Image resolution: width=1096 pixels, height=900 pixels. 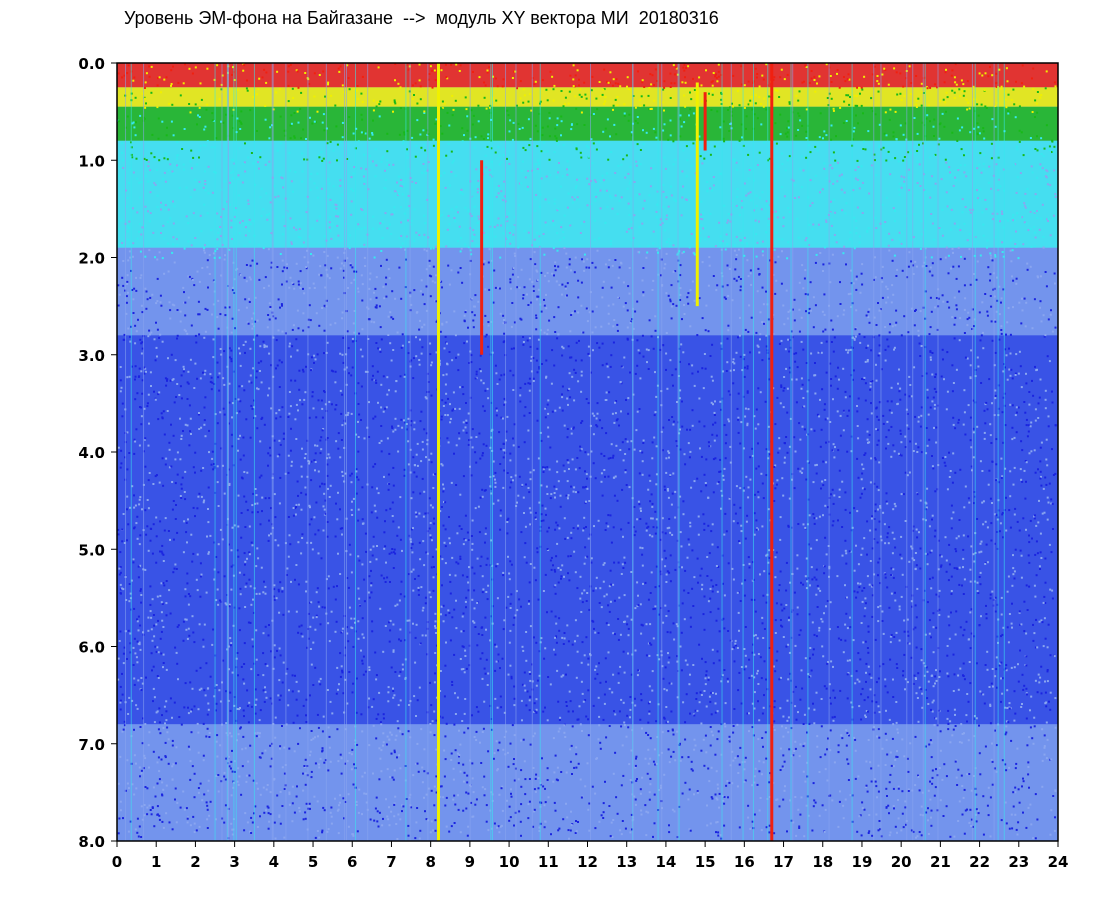 What do you see at coordinates (91, 550) in the screenshot?
I see `y-tick-label: 5.0` at bounding box center [91, 550].